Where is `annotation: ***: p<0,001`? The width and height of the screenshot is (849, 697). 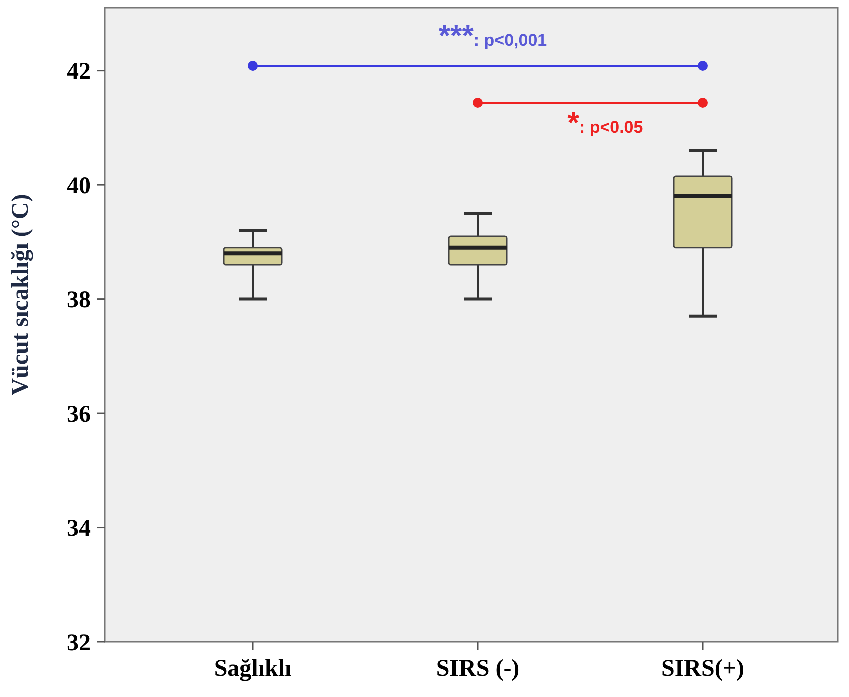
annotation: ***: p<0,001 is located at coordinates (493, 36).